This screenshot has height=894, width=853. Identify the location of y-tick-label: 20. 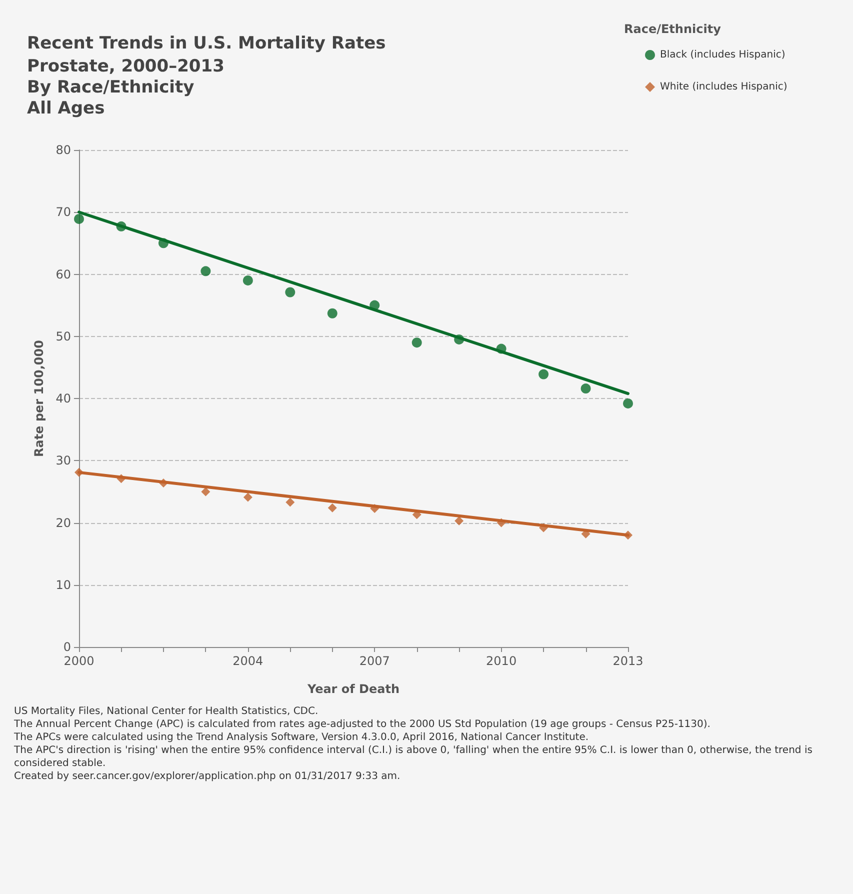
(63, 523).